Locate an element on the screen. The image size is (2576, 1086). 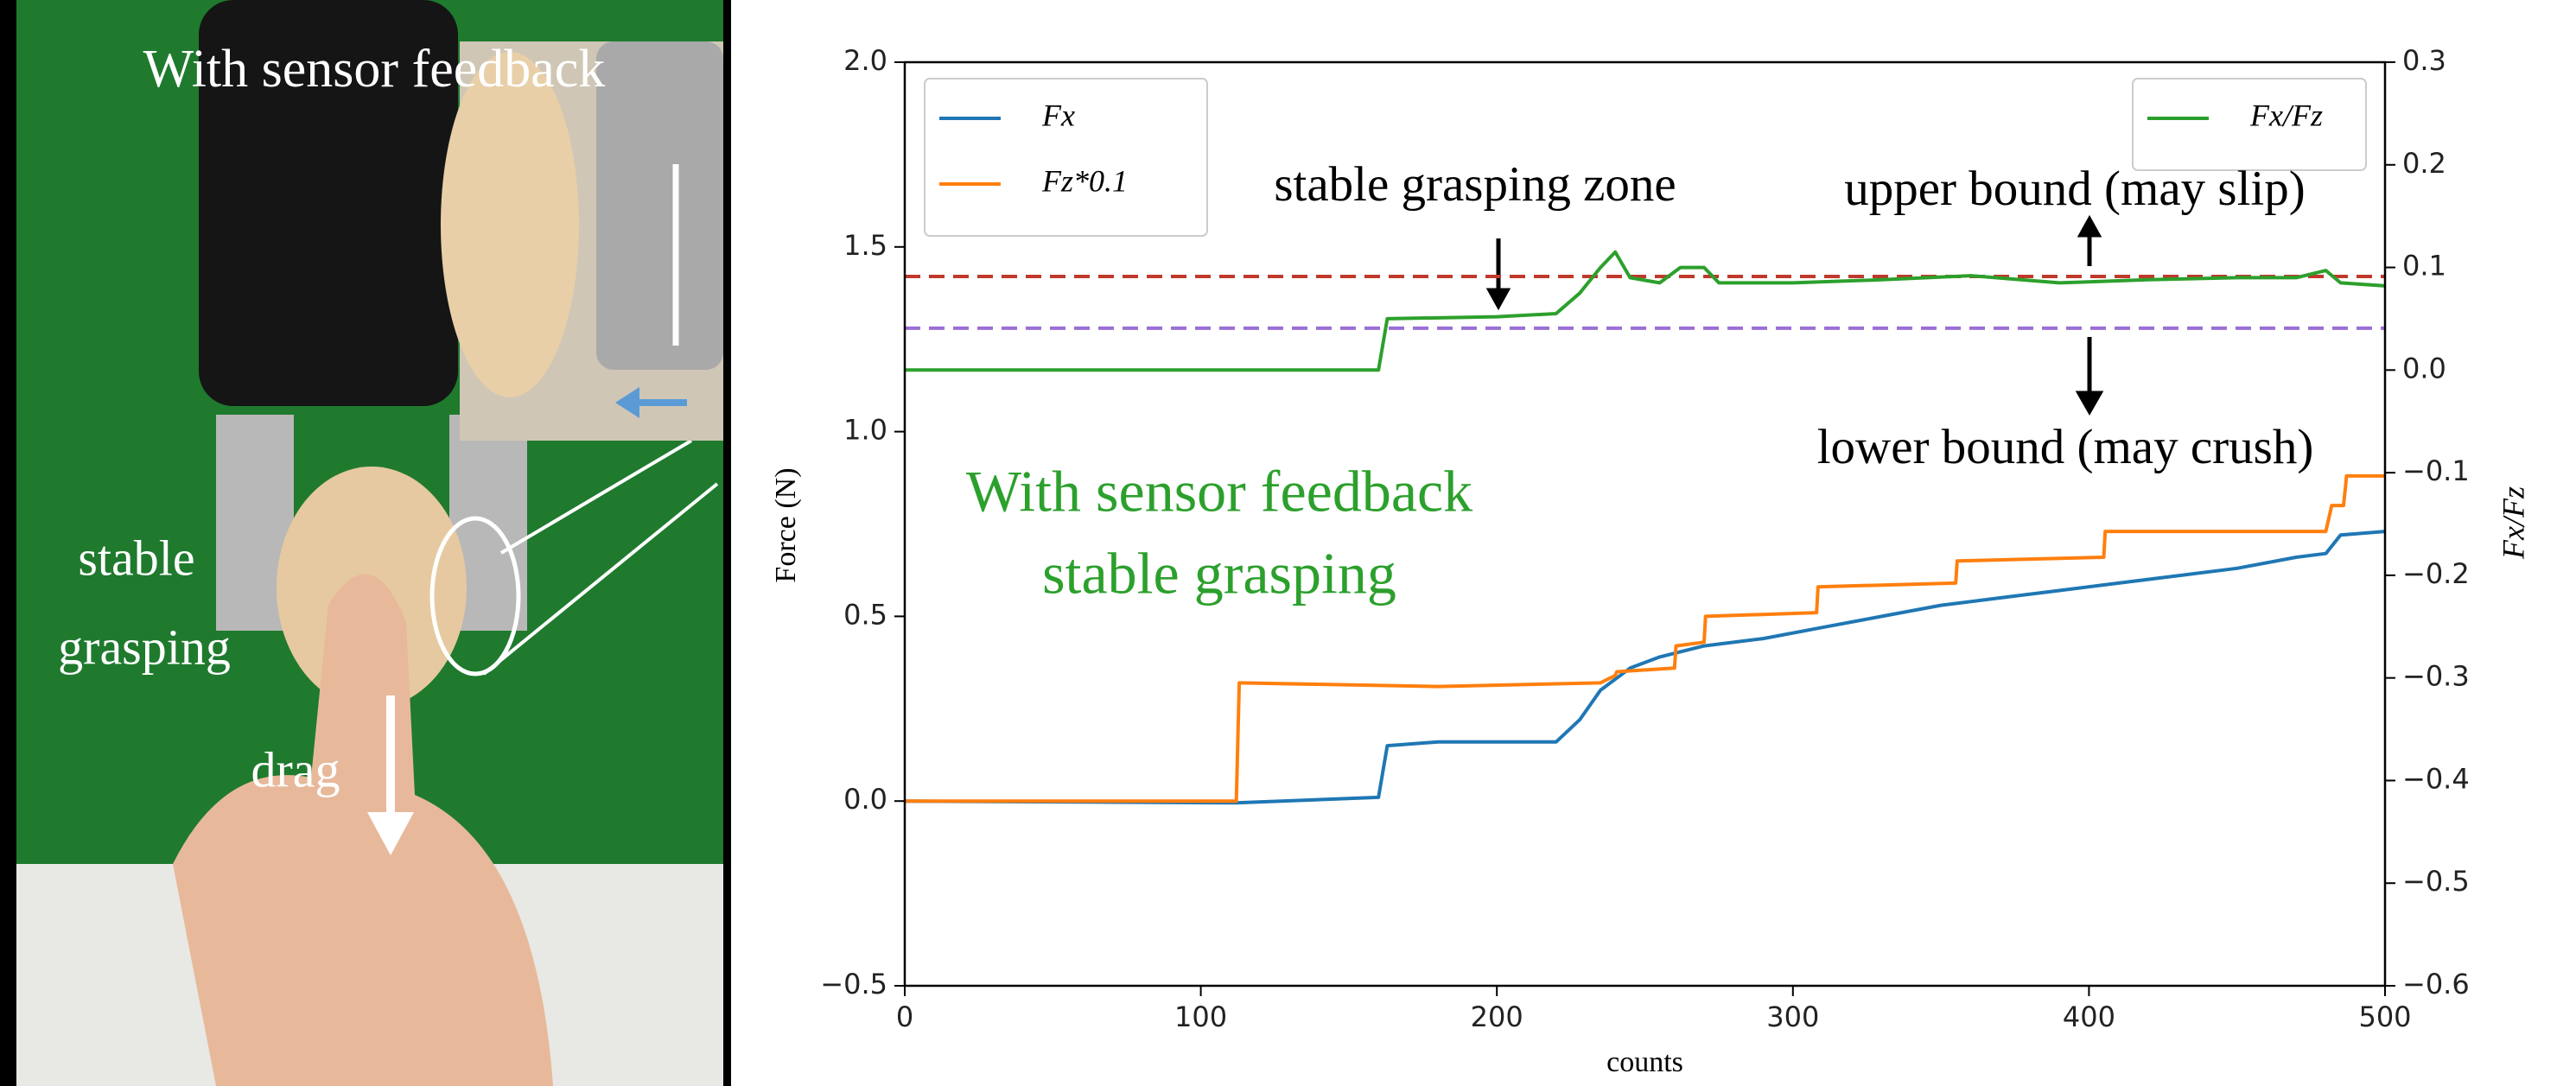
x-tick-label: 400 is located at coordinates (2089, 1016).